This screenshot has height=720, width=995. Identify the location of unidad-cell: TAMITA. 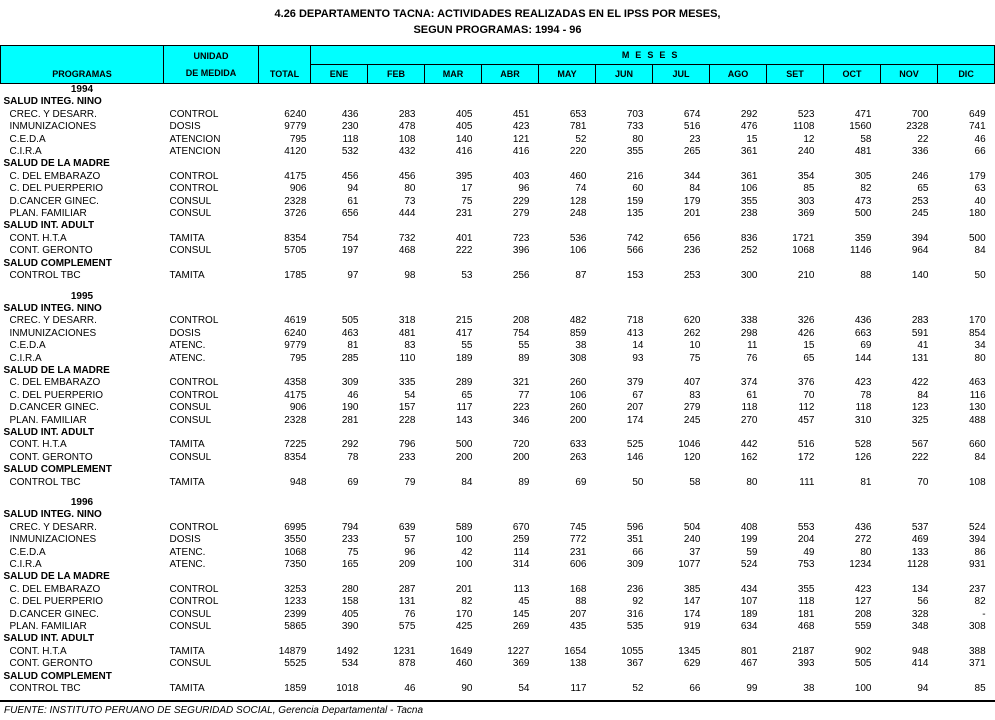
(187, 238).